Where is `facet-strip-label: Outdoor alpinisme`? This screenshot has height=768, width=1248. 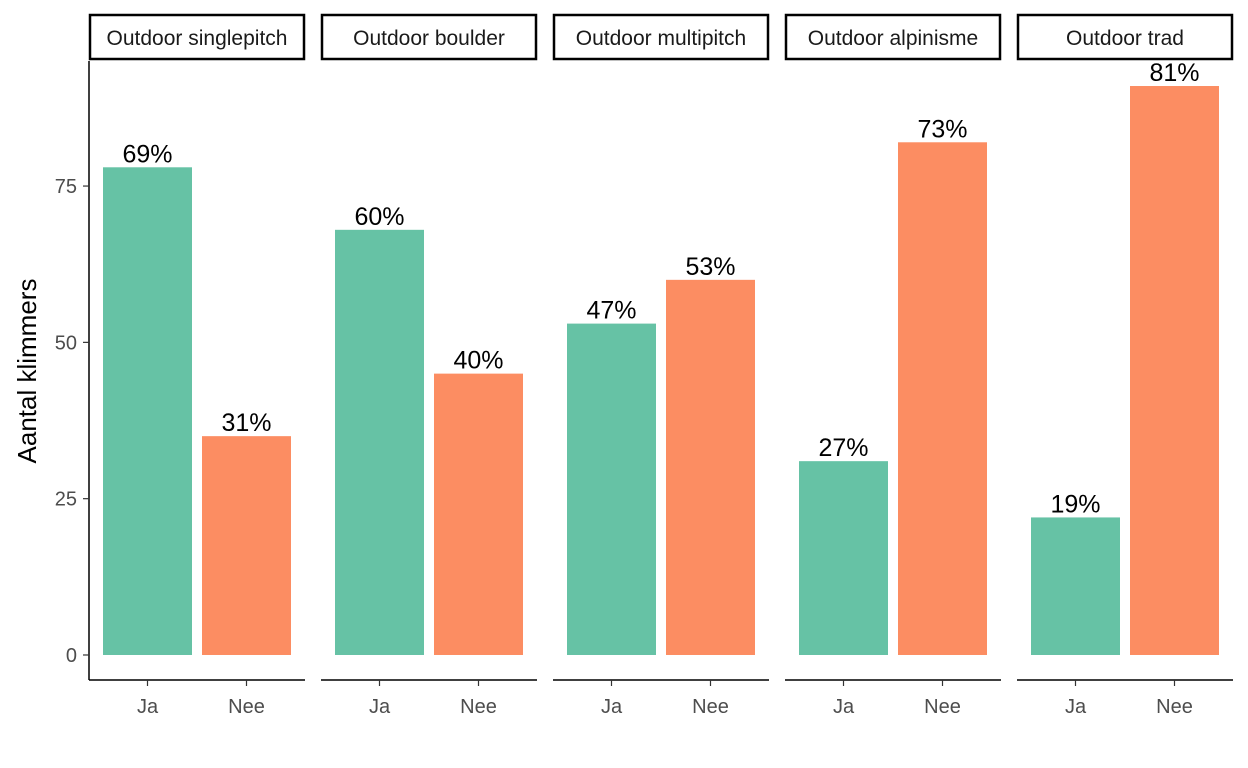 facet-strip-label: Outdoor alpinisme is located at coordinates (893, 38).